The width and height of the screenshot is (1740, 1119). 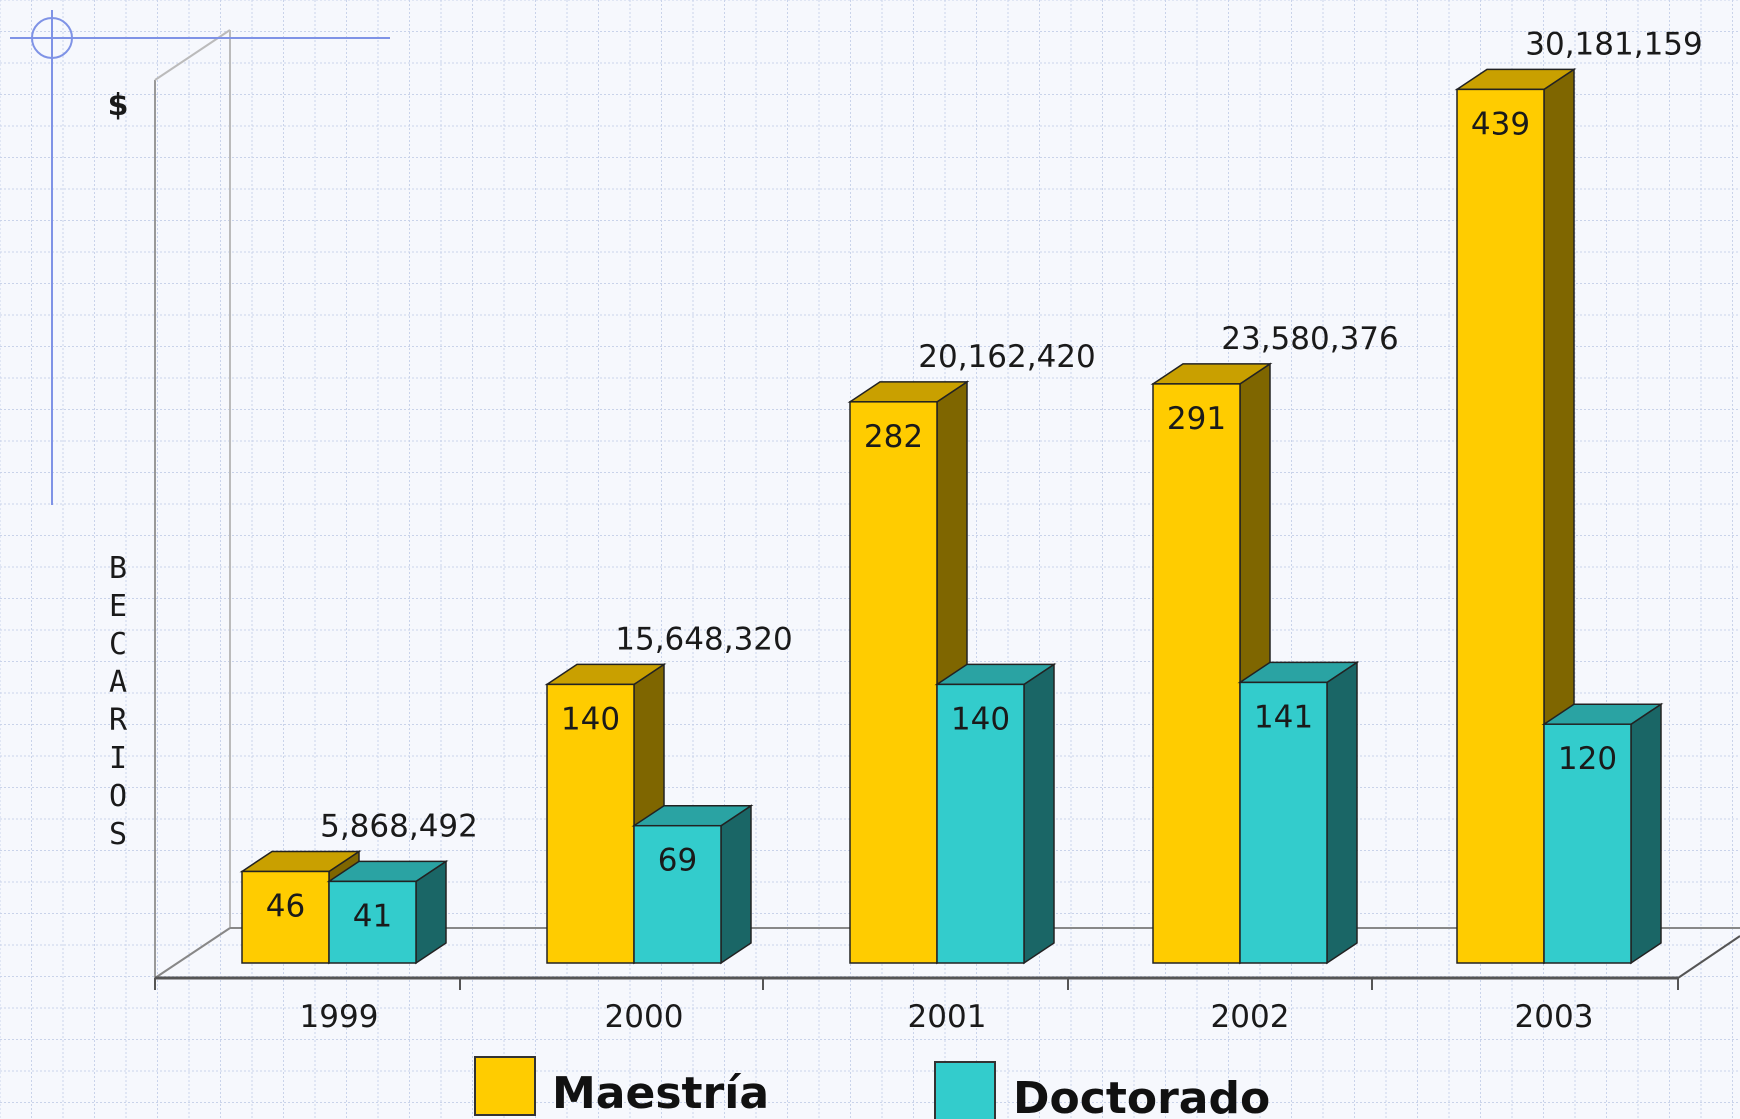 I want to click on total-amount-label: 20,162,420, so click(x=1007, y=357).